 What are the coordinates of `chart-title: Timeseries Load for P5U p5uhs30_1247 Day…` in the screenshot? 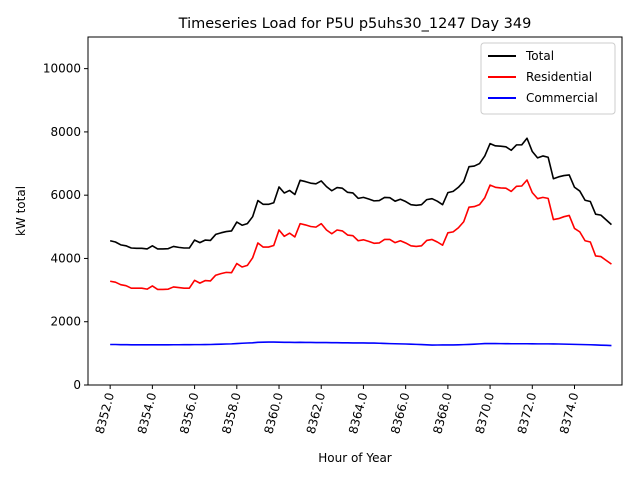 It's located at (355, 24).